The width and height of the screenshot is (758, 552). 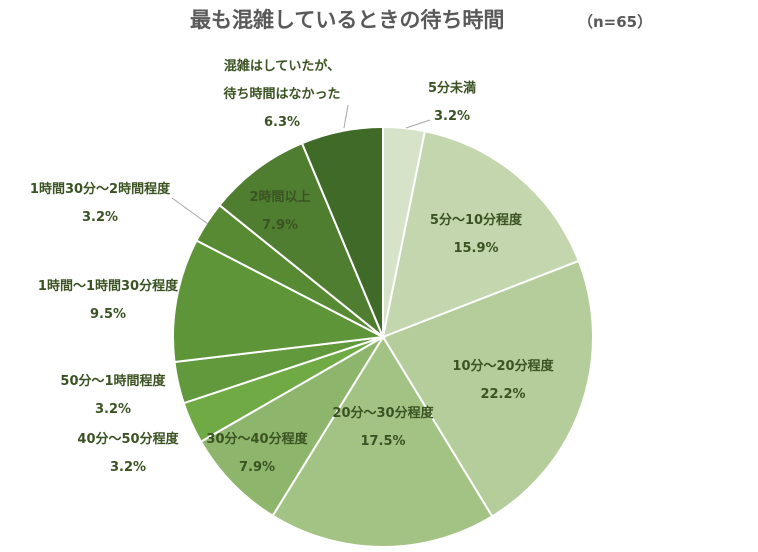 What do you see at coordinates (503, 380) in the screenshot?
I see `slice-label: 10分～20分程度 22.2%` at bounding box center [503, 380].